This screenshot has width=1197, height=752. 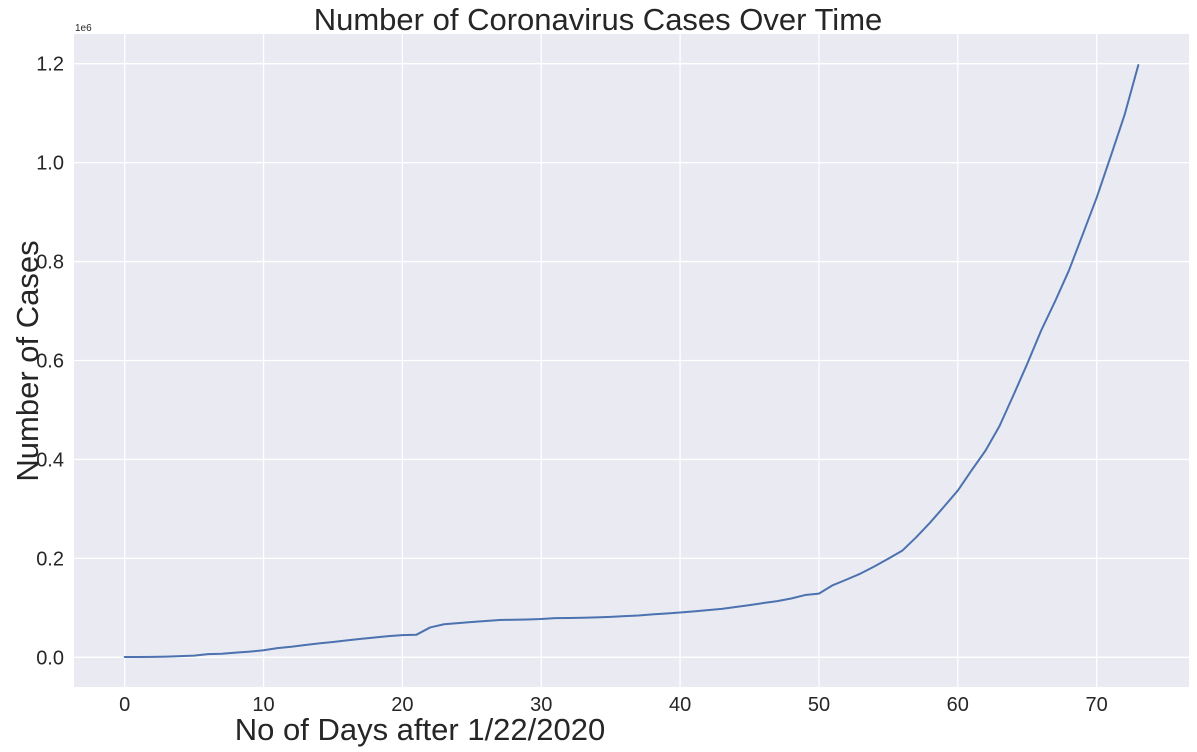 What do you see at coordinates (420, 729) in the screenshot?
I see `x-axis-label: No of Days after 1/22/2020` at bounding box center [420, 729].